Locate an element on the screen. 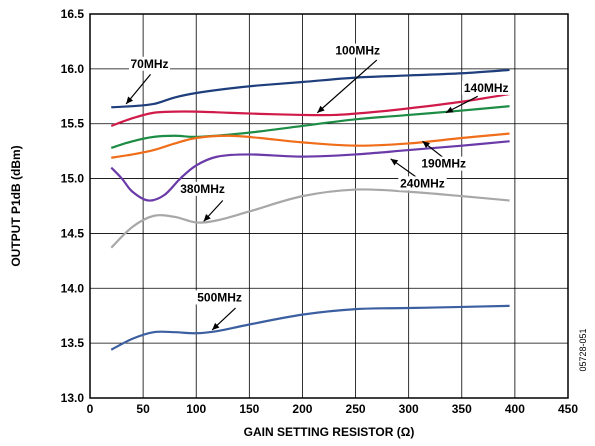  series-line-190mhz is located at coordinates (310, 145).